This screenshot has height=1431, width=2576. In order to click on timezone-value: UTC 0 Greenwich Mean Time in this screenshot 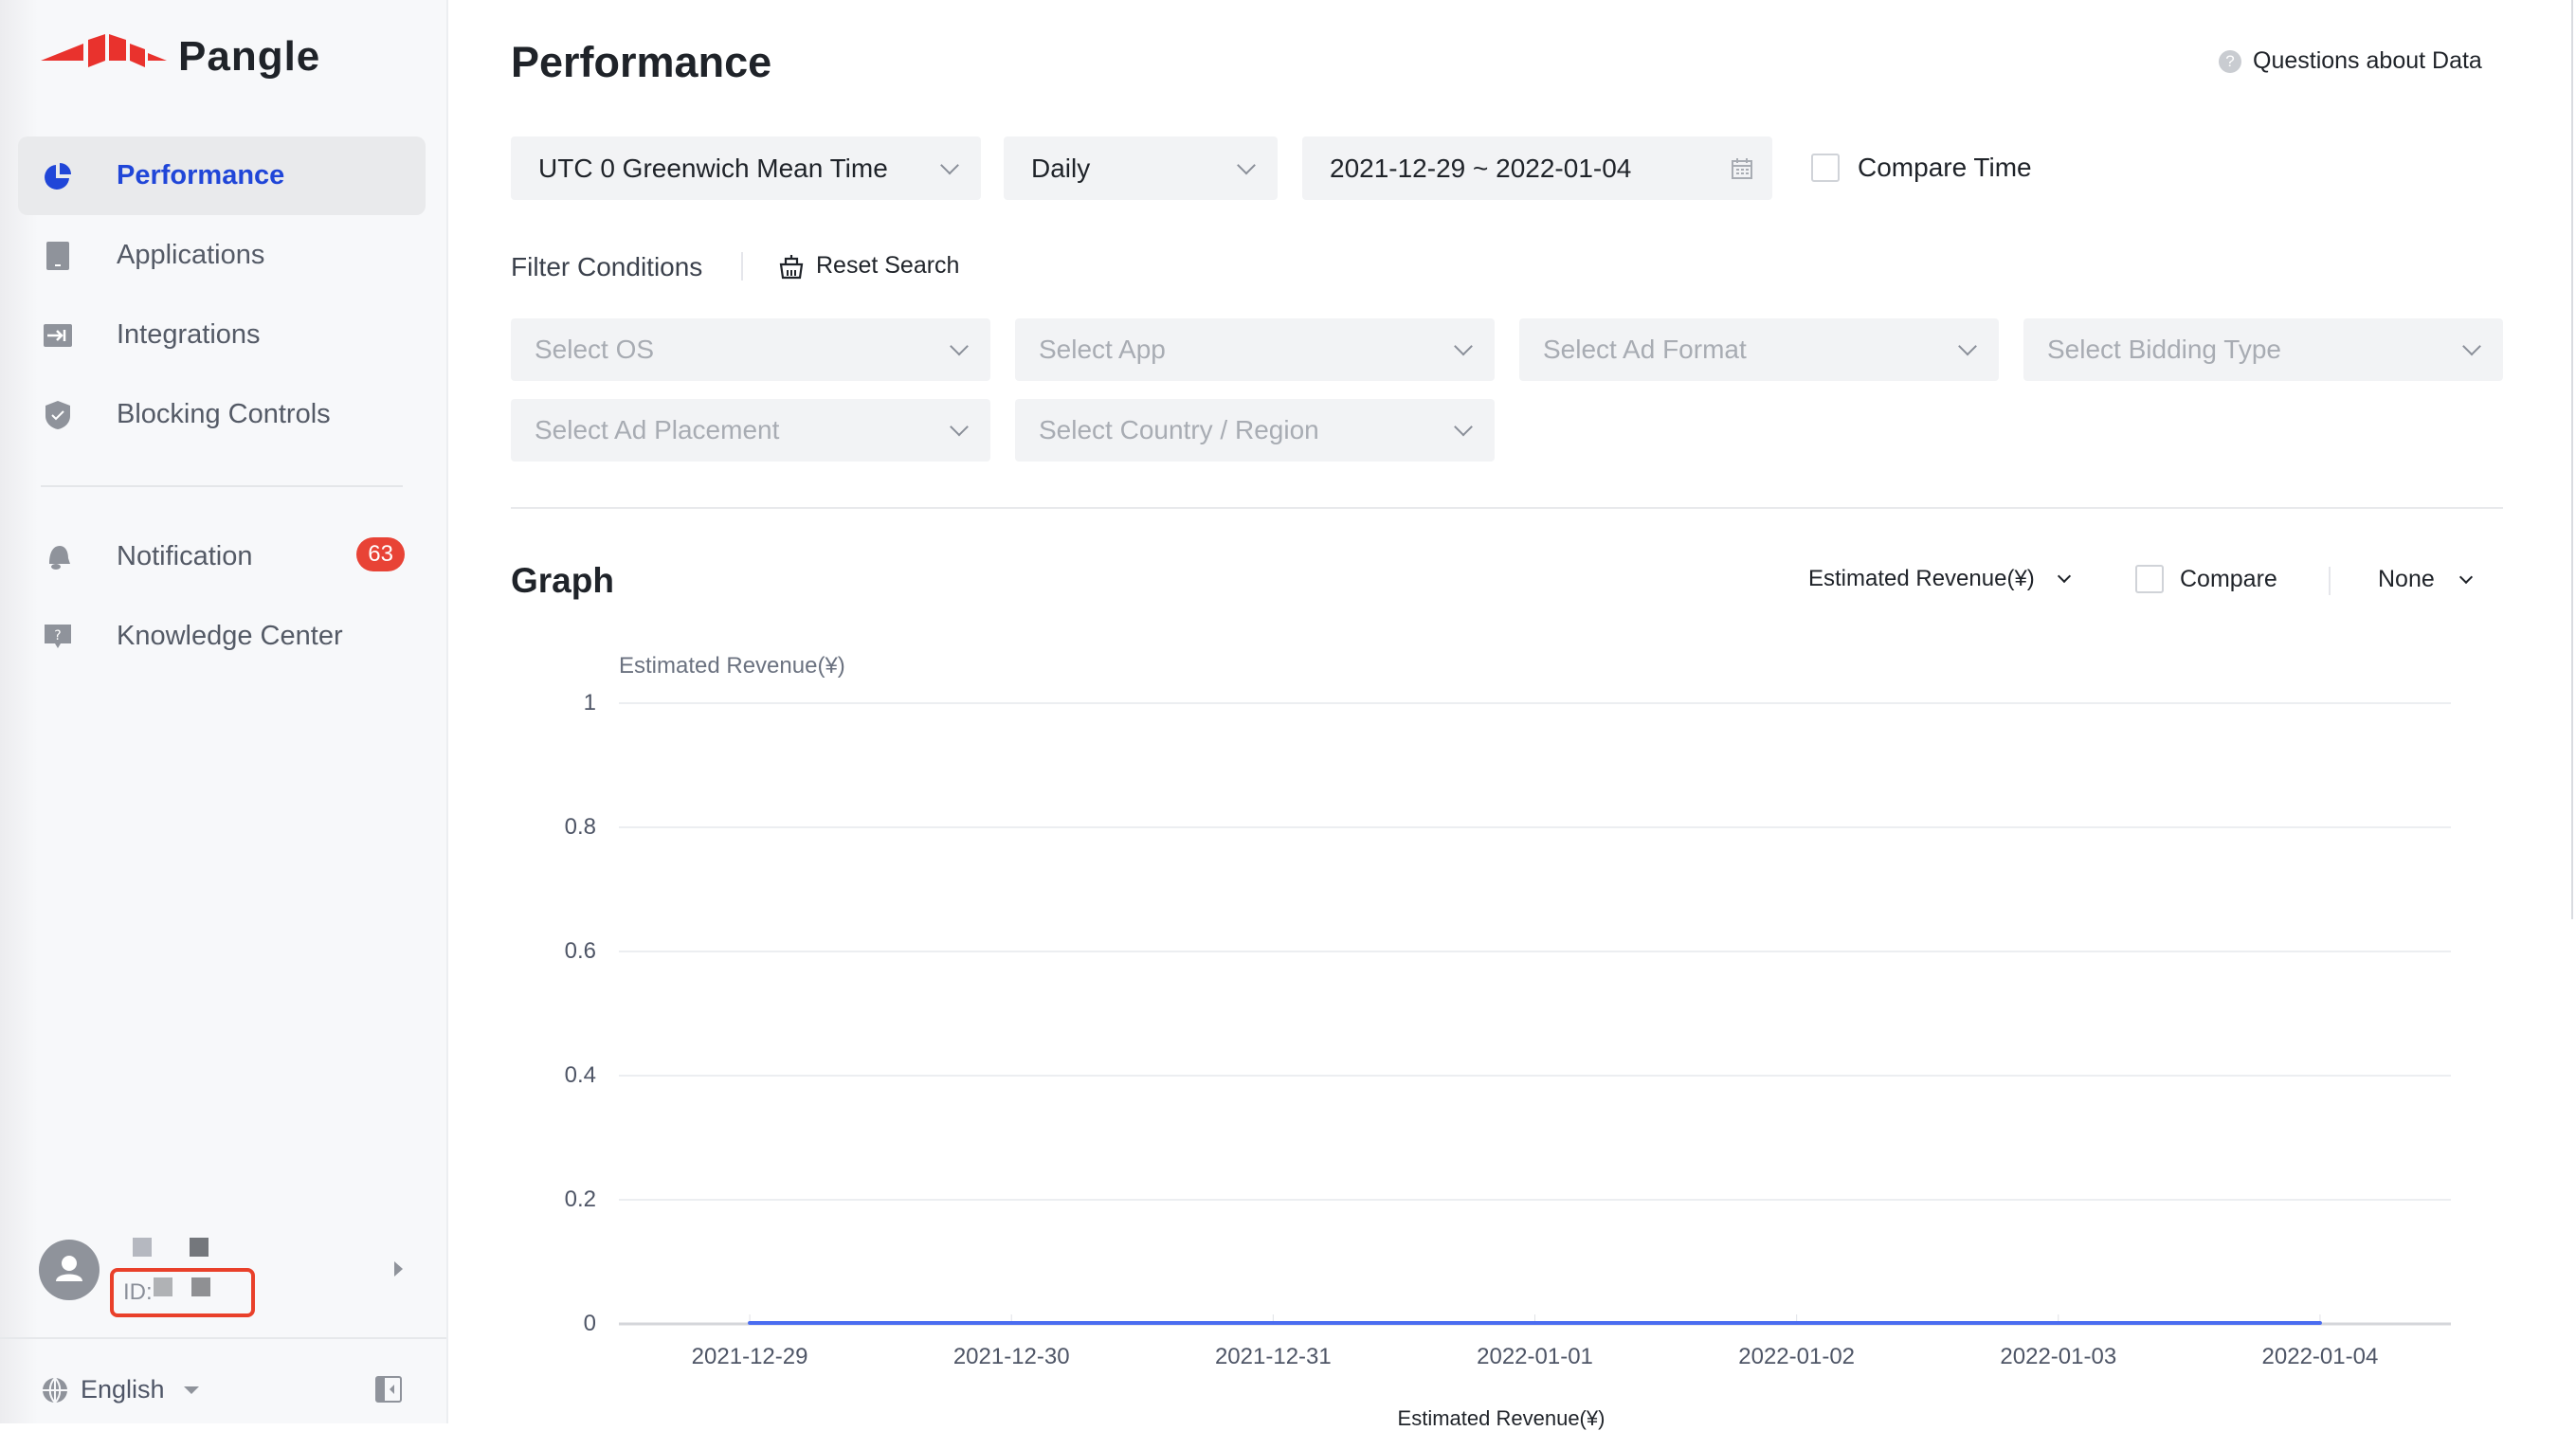, I will do `click(713, 168)`.